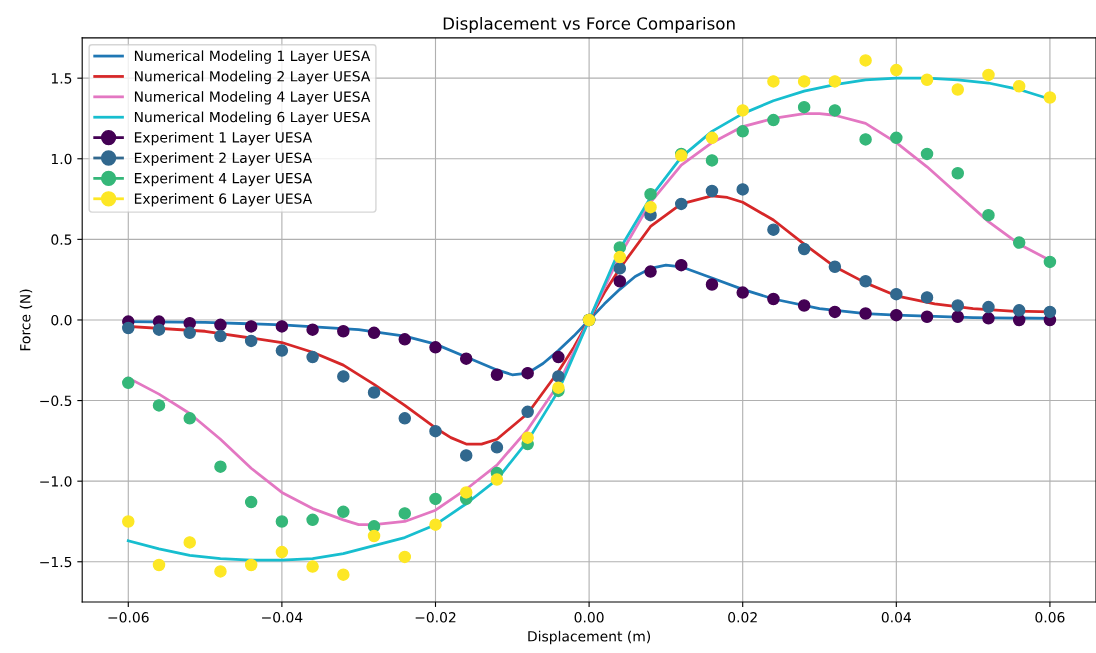 Image resolution: width=1096 pixels, height=653 pixels. Describe the element at coordinates (223, 138) in the screenshot. I see `legend-label: Experiment 1 Layer UESA` at that location.